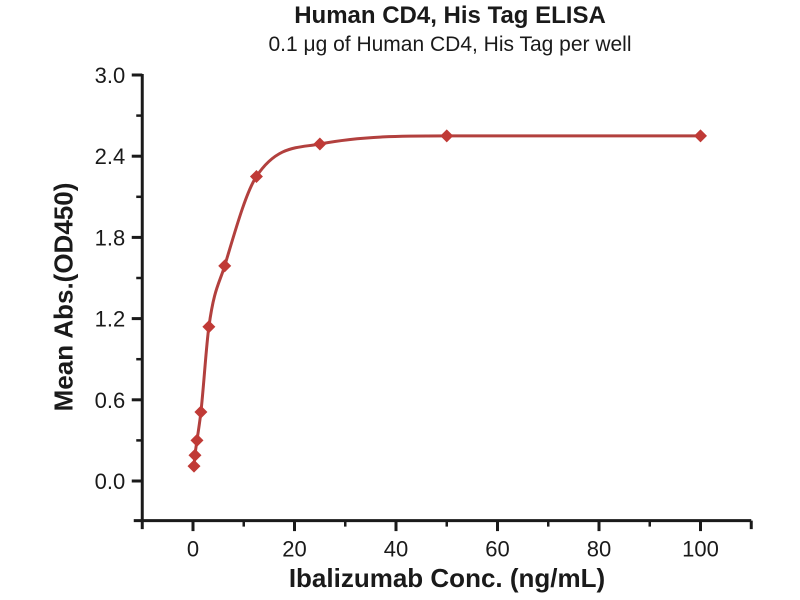  I want to click on chart-title: Human CD4, His Tag ELISA, so click(450, 15).